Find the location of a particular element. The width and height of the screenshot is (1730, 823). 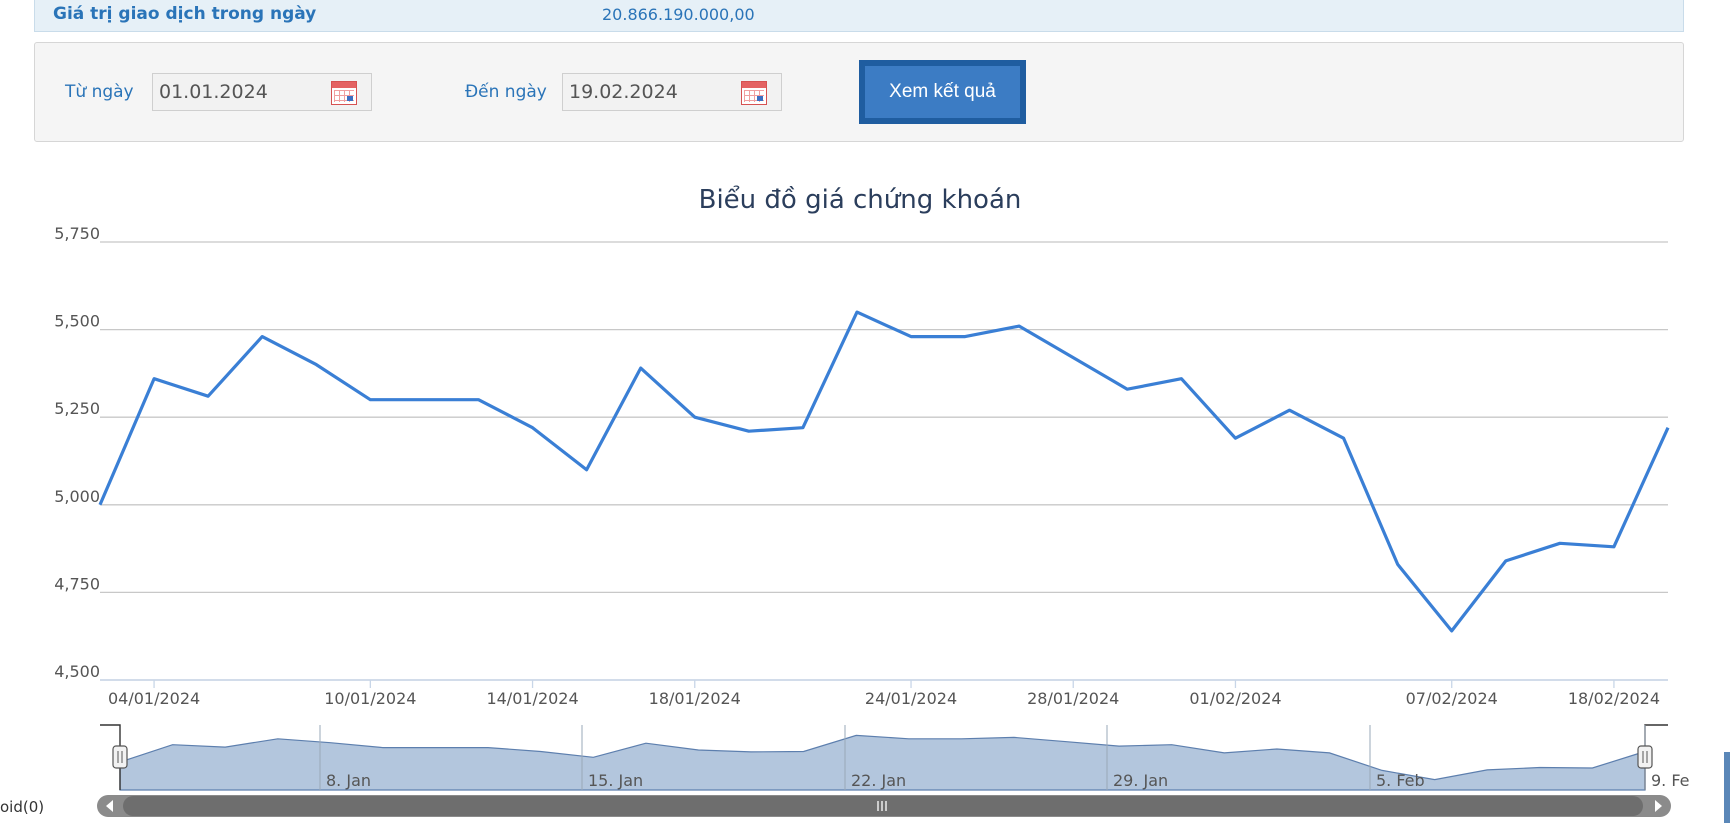

x-tick-label: 28/01/2024 is located at coordinates (1073, 698).